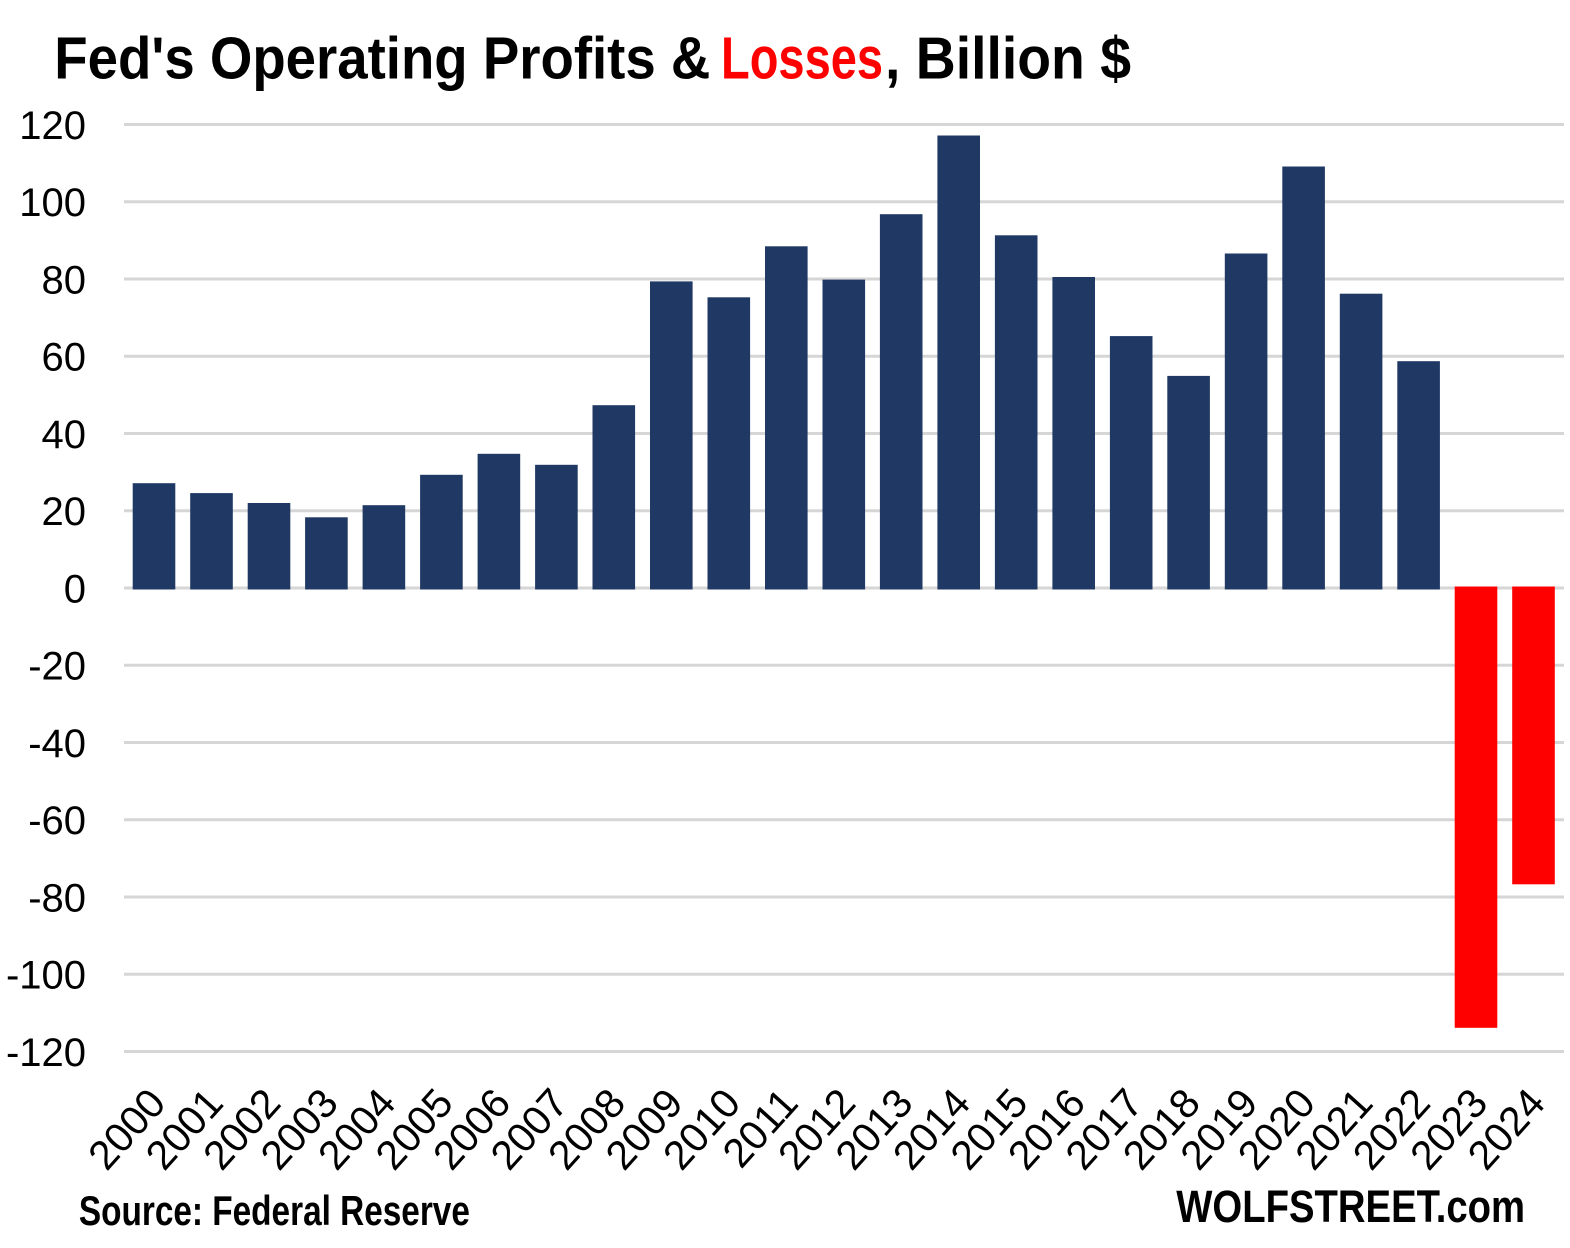  What do you see at coordinates (52, 203) in the screenshot?
I see `svg-text: 100` at bounding box center [52, 203].